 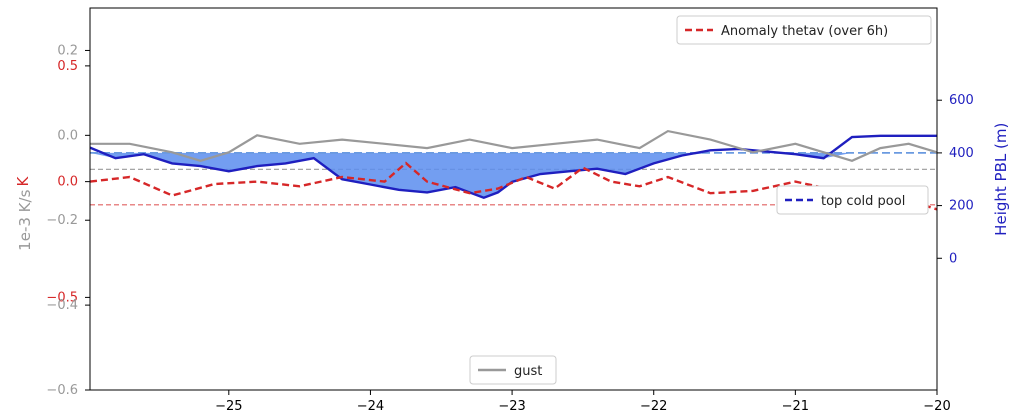 I want to click on gust-y-tick-label: −0.2, so click(x=62, y=220).